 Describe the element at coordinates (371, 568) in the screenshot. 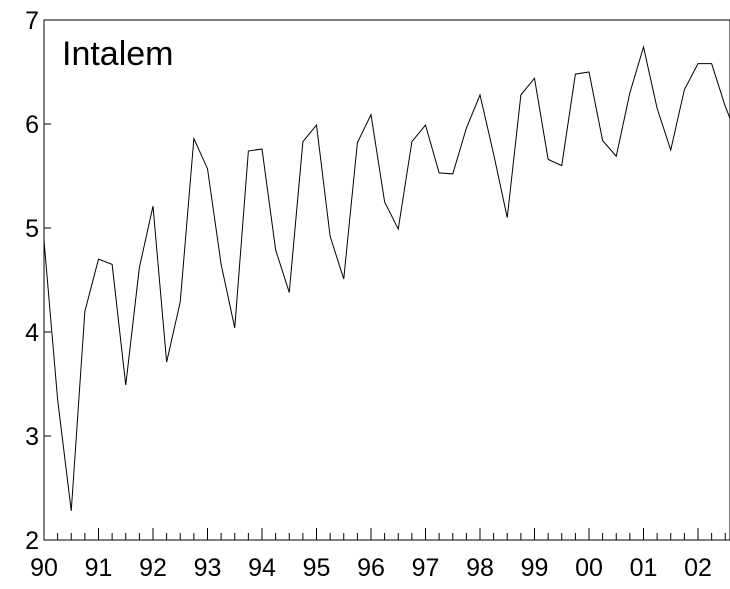

I see `x-tick-label: 96` at that location.